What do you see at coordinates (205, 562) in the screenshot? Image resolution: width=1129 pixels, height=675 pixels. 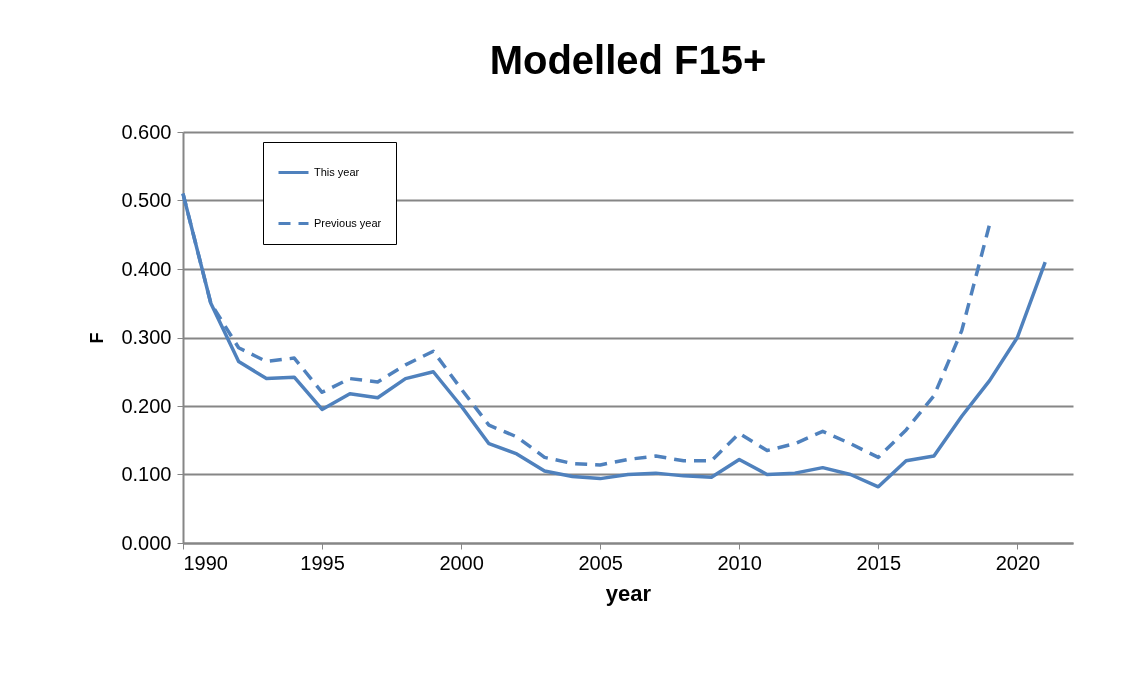 I see `x-tick-label: 1990` at bounding box center [205, 562].